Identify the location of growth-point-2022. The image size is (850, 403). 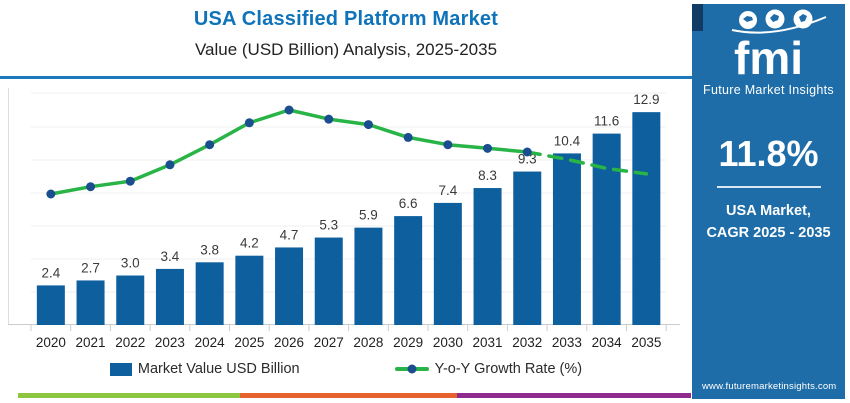
(130, 181).